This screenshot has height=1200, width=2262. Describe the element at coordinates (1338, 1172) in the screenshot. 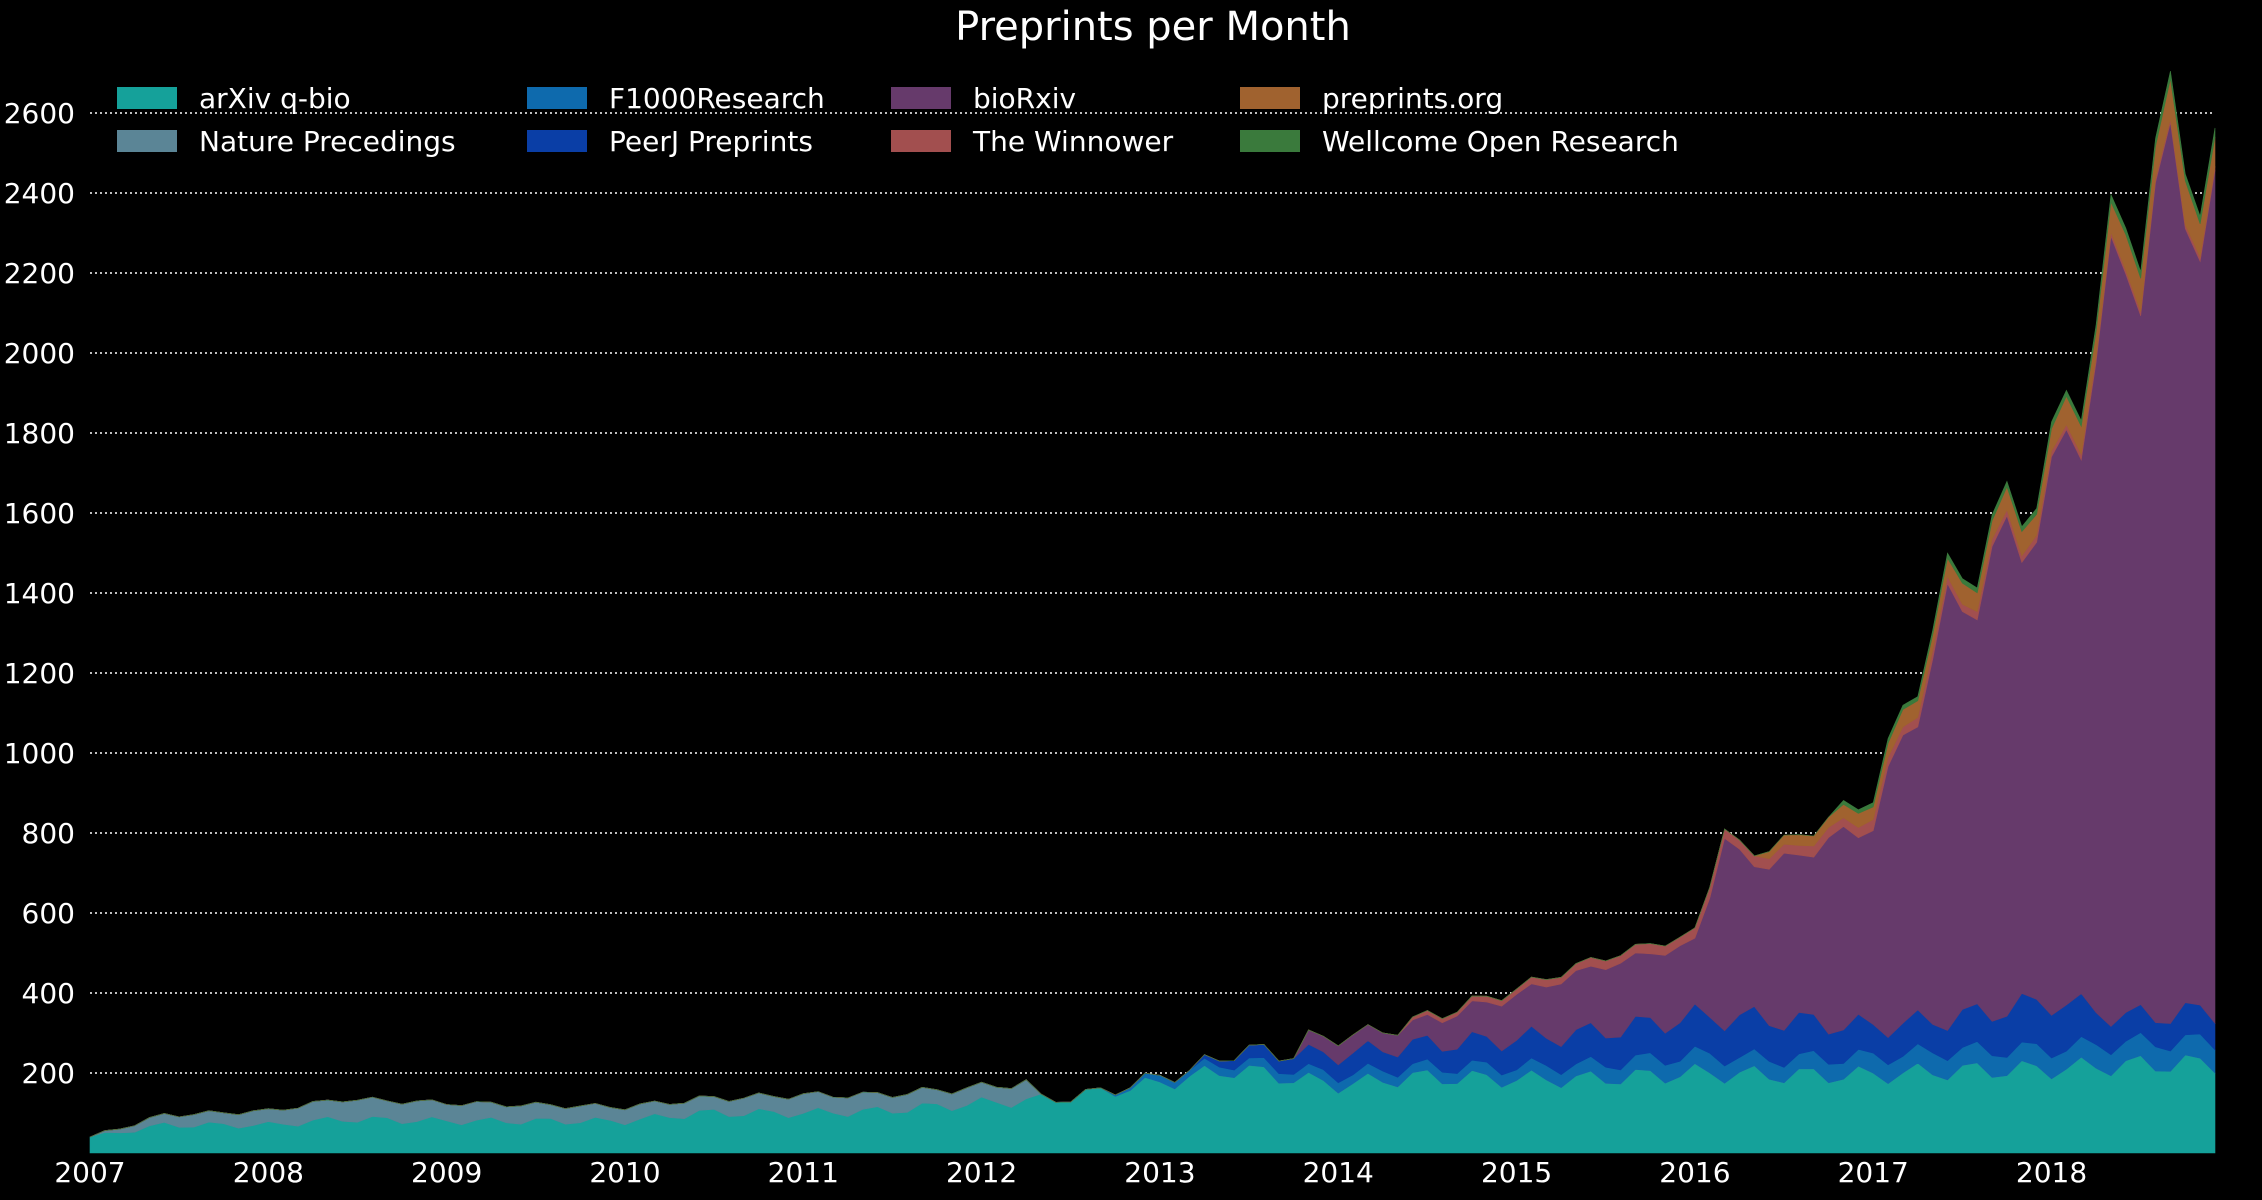

I see `x-tick-label: 2014` at that location.